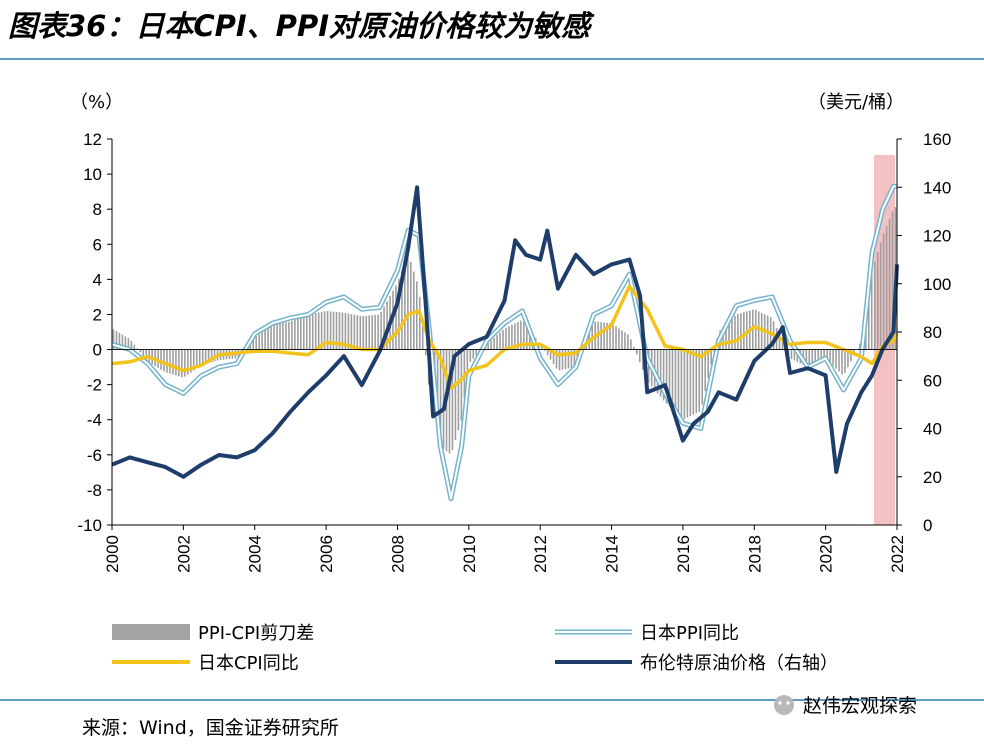 This screenshot has height=745, width=984. Describe the element at coordinates (897, 554) in the screenshot. I see `x-tick-label: 2022` at that location.